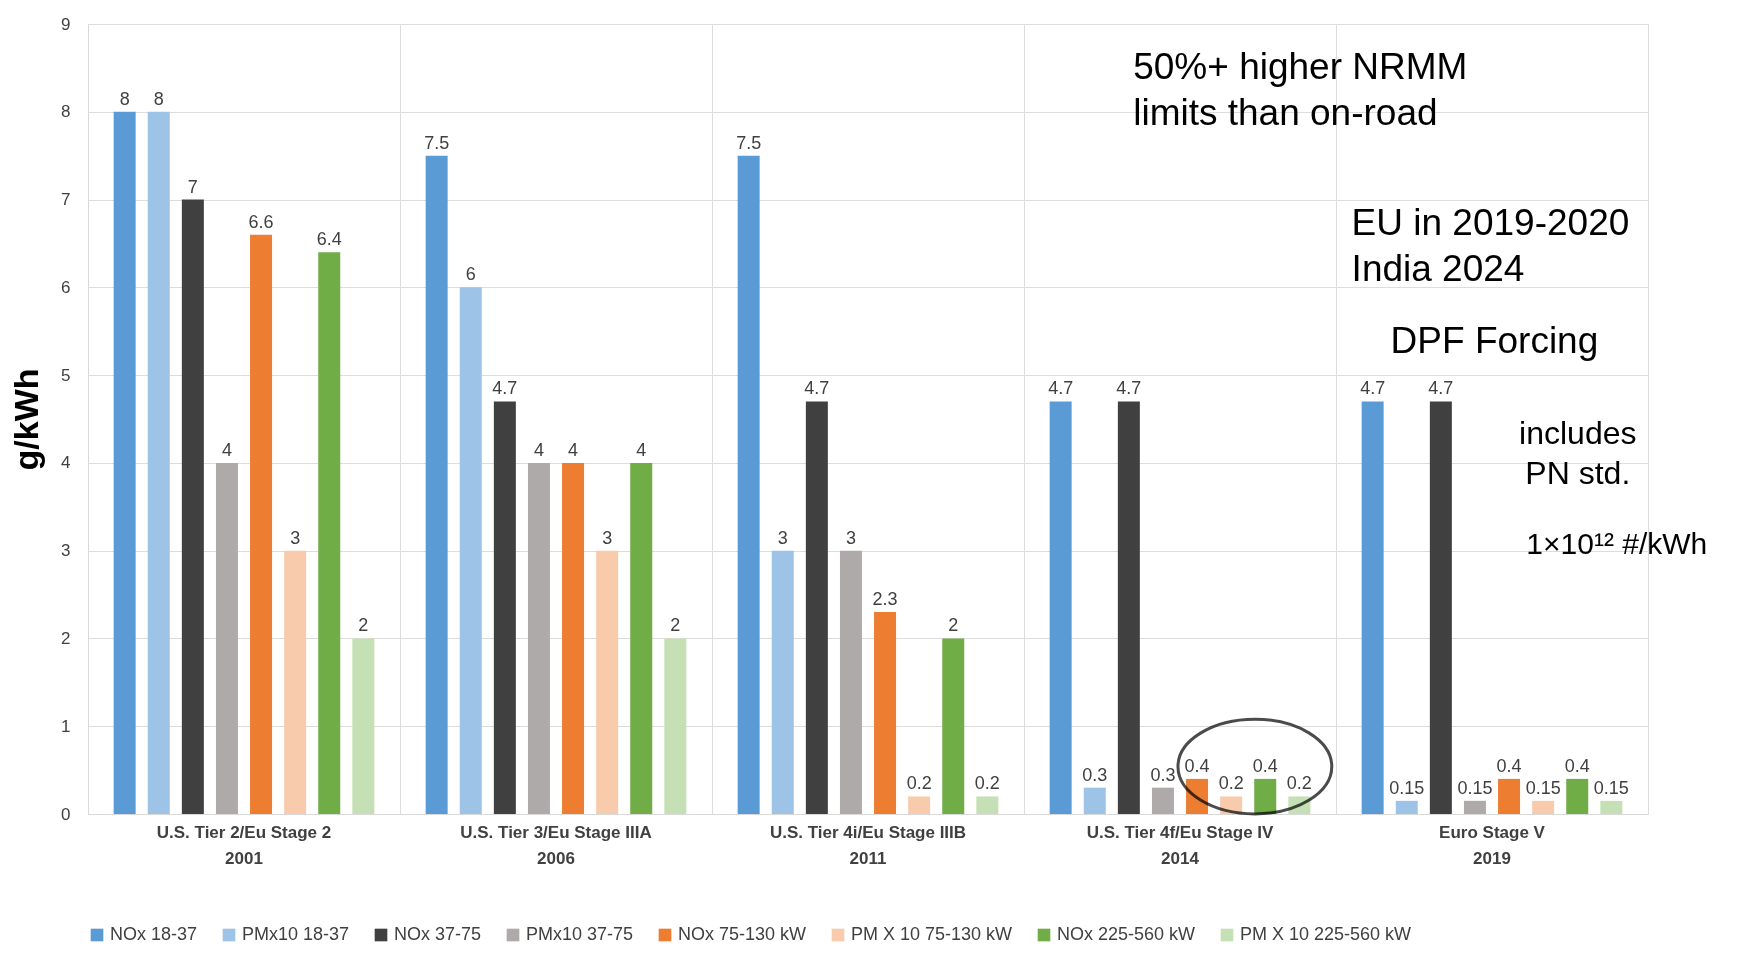 This screenshot has height=973, width=1746. Describe the element at coordinates (885, 599) in the screenshot. I see `data-label: 2.3` at that location.